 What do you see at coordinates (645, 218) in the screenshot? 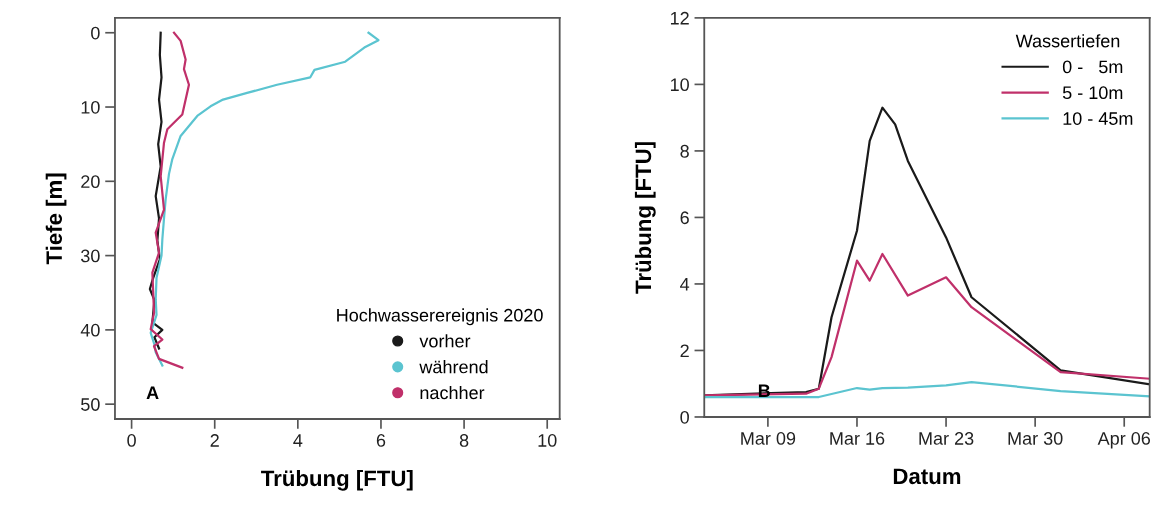
I see `y-axis-title: Trübung [FTU]` at bounding box center [645, 218].